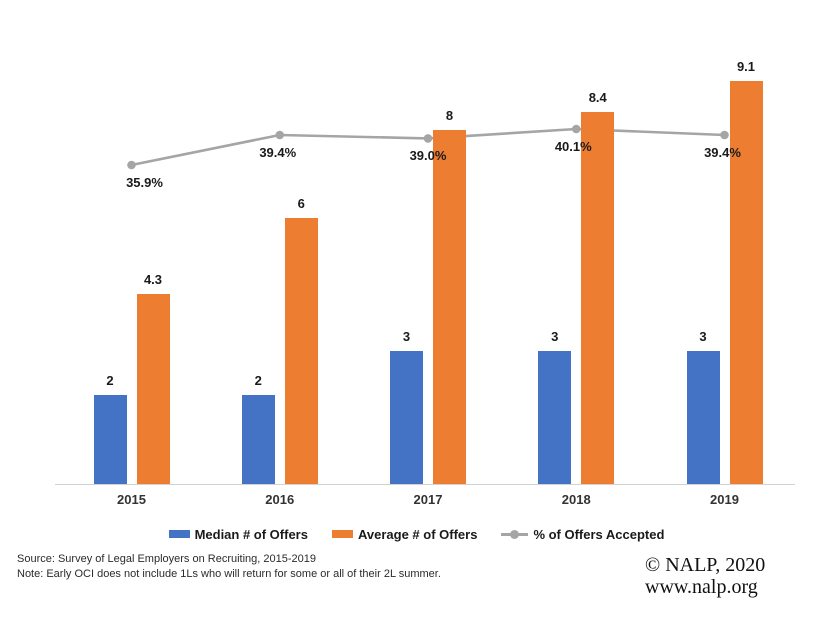 Image resolution: width=833 pixels, height=625 pixels. I want to click on legend-label-average: Average # of Offers, so click(417, 534).